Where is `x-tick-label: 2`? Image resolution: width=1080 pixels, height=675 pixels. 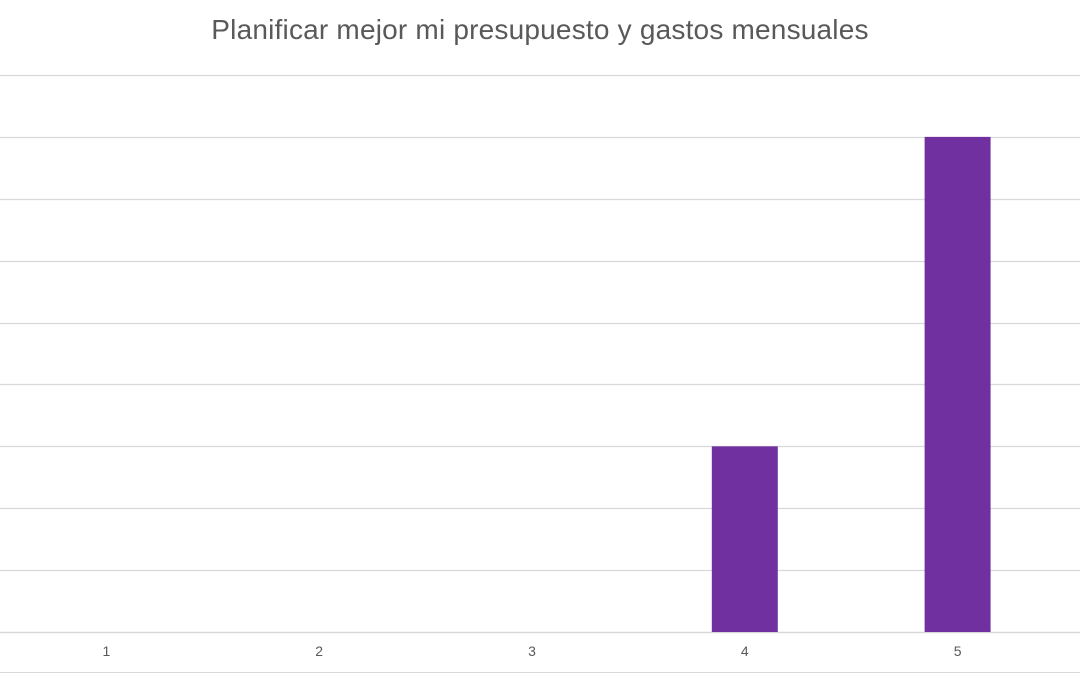
x-tick-label: 2 is located at coordinates (319, 651).